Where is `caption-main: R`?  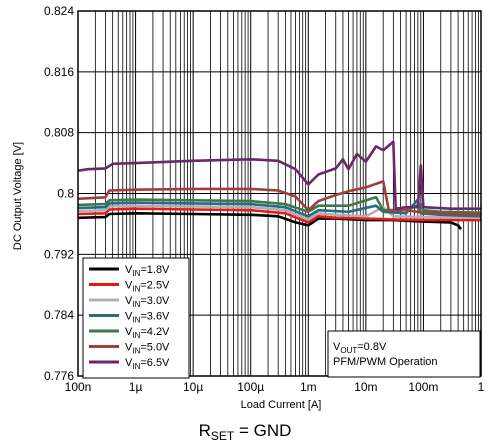
caption-main: R is located at coordinates (205, 430).